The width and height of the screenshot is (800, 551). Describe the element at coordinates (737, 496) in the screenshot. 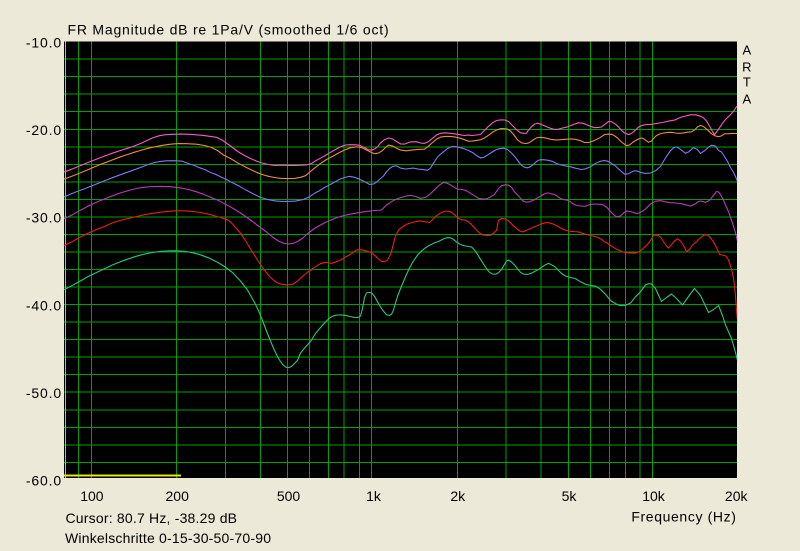

I see `svg-text: 20k` at that location.